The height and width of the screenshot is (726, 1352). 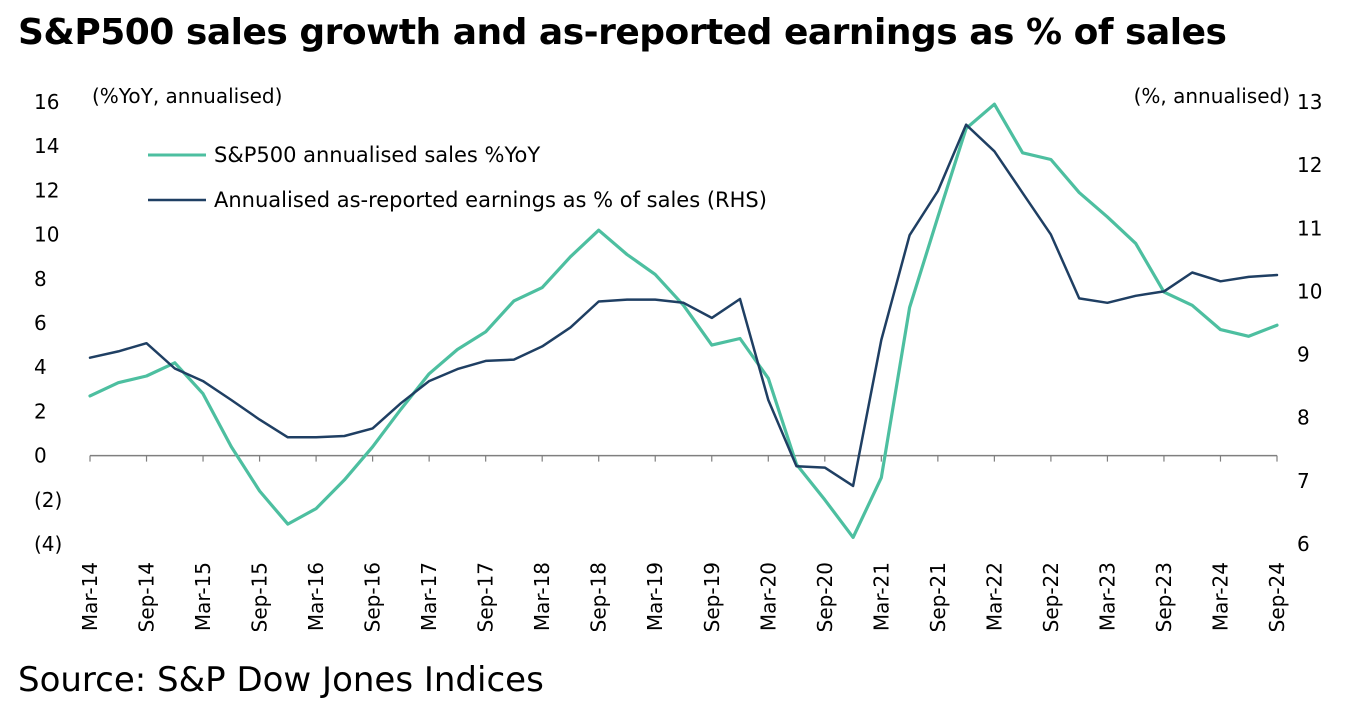 I want to click on x-tick-label: Mar-15, so click(x=203, y=596).